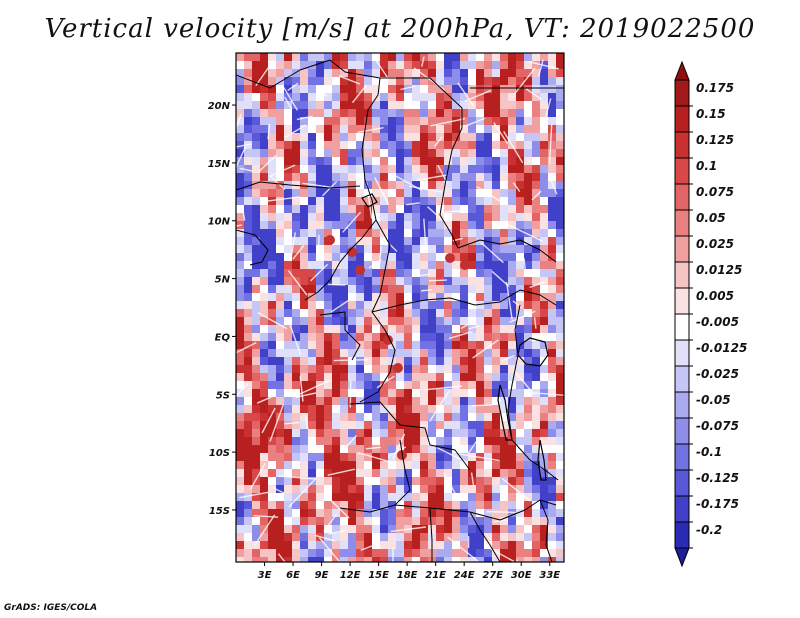 This screenshot has width=800, height=618. I want to click on border-congo-drc, so click(377, 357).